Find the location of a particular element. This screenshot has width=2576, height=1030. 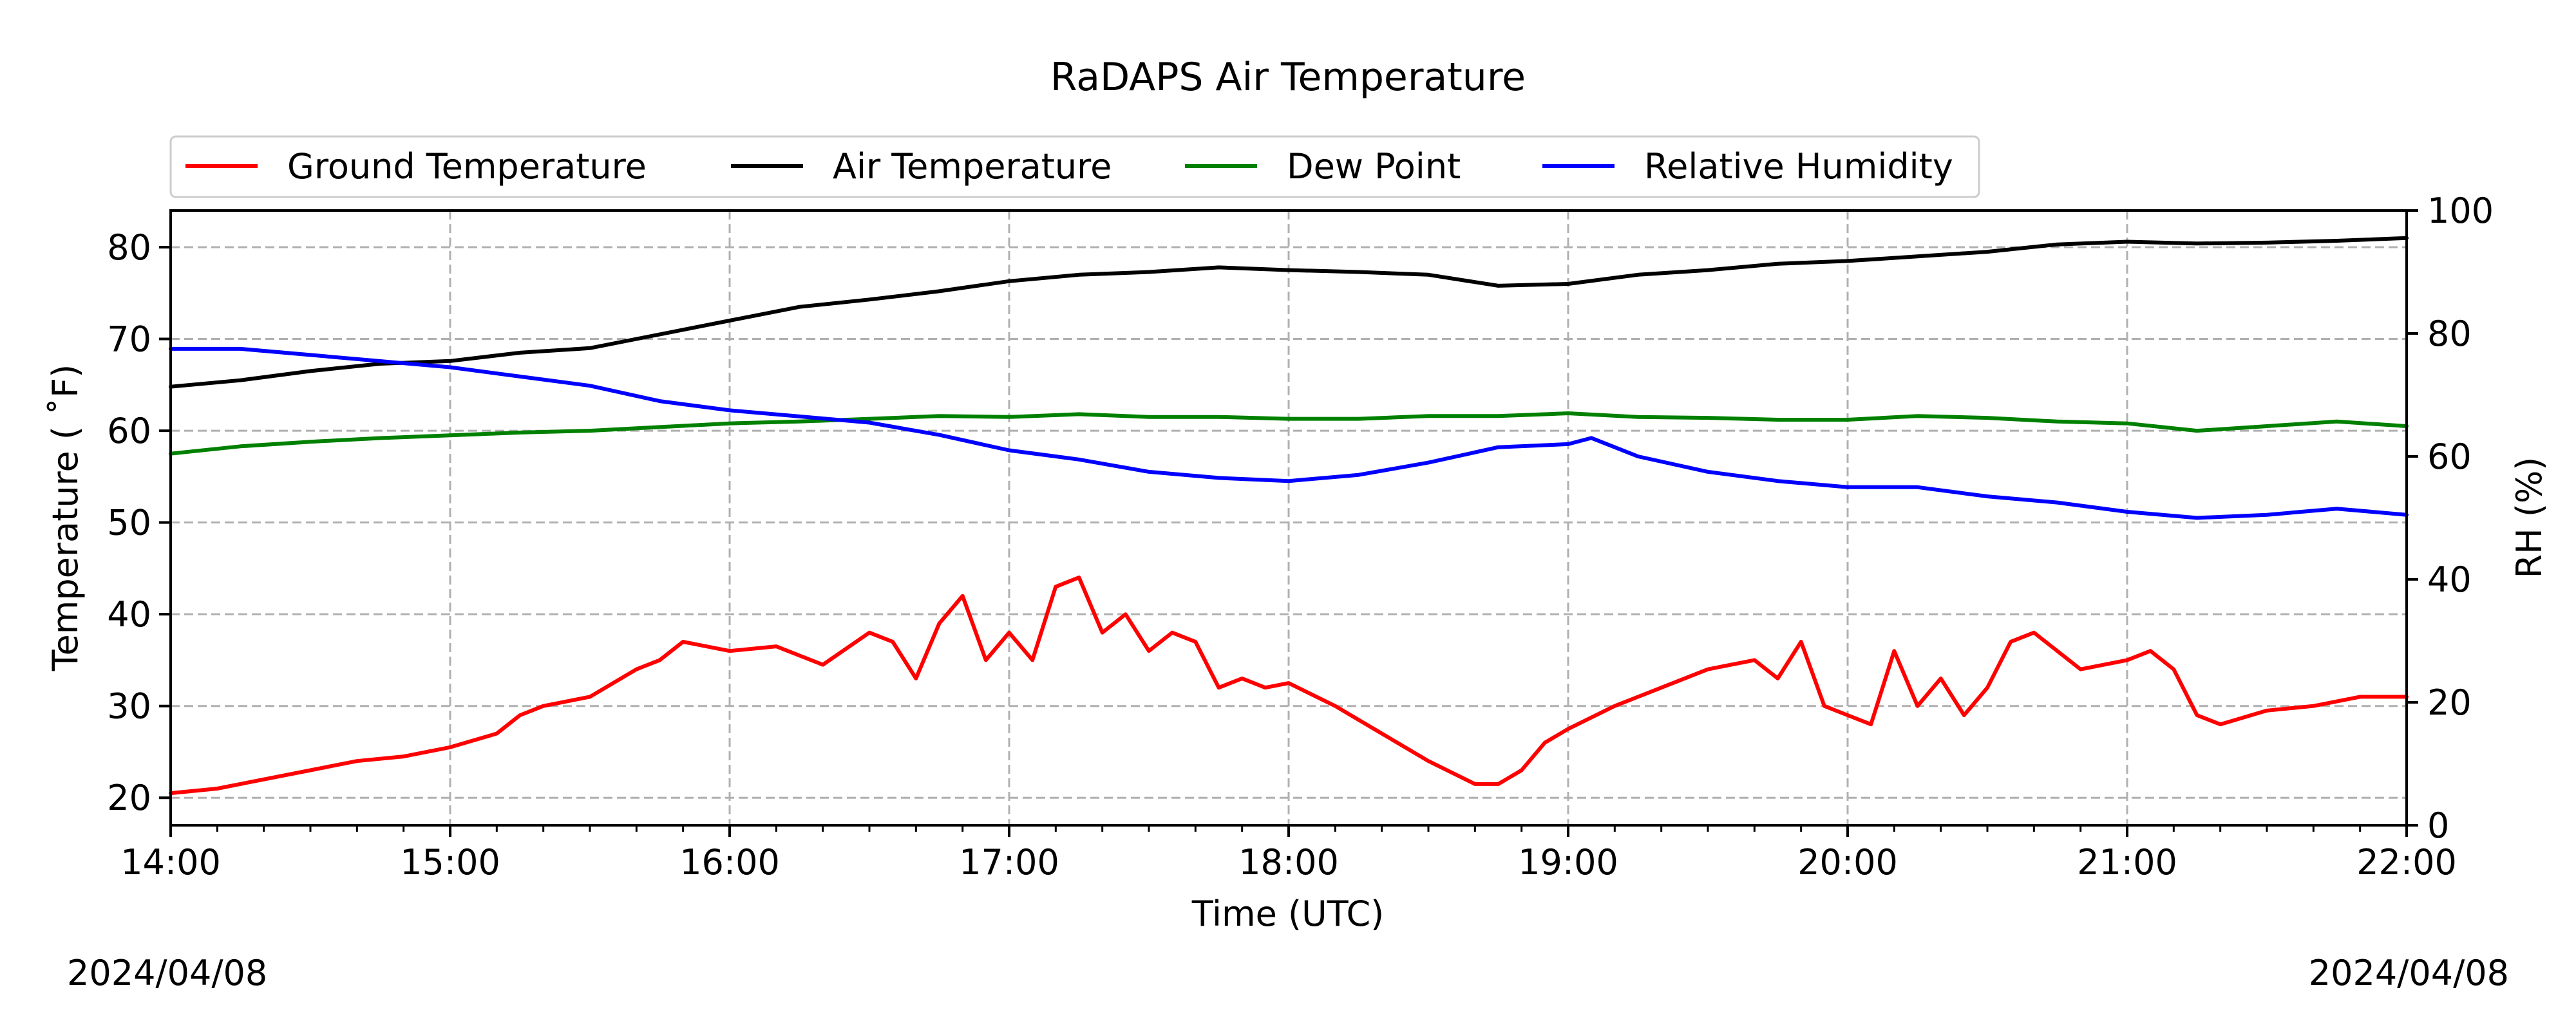

y-tick-label-left: 50 is located at coordinates (129, 523).